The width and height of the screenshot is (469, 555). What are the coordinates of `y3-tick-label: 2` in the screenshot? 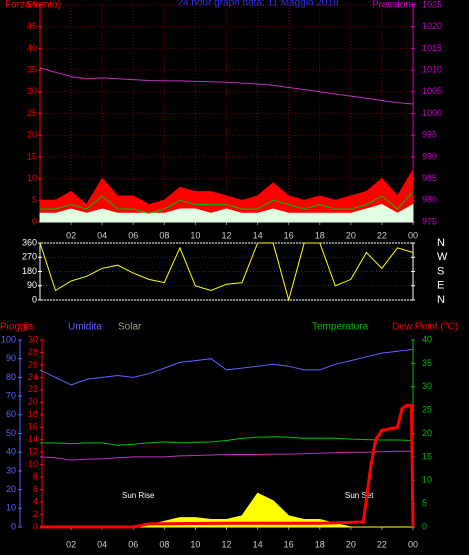 It's located at (35, 514).